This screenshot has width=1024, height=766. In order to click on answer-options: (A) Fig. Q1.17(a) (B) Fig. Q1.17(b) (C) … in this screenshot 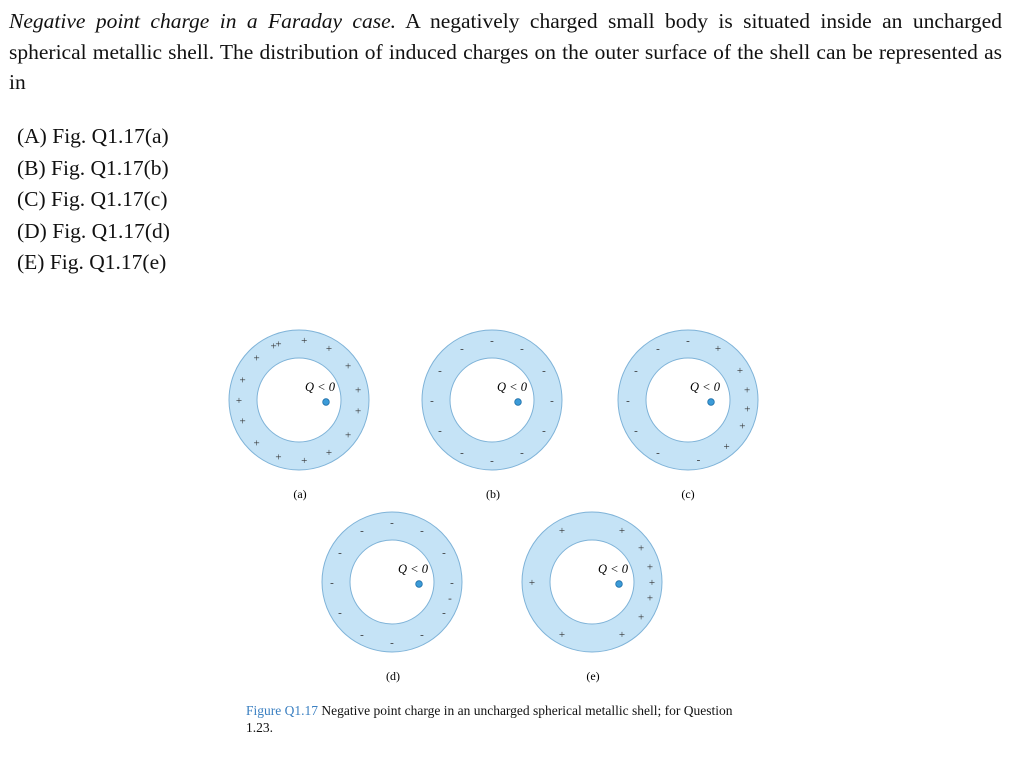, I will do `click(93, 200)`.